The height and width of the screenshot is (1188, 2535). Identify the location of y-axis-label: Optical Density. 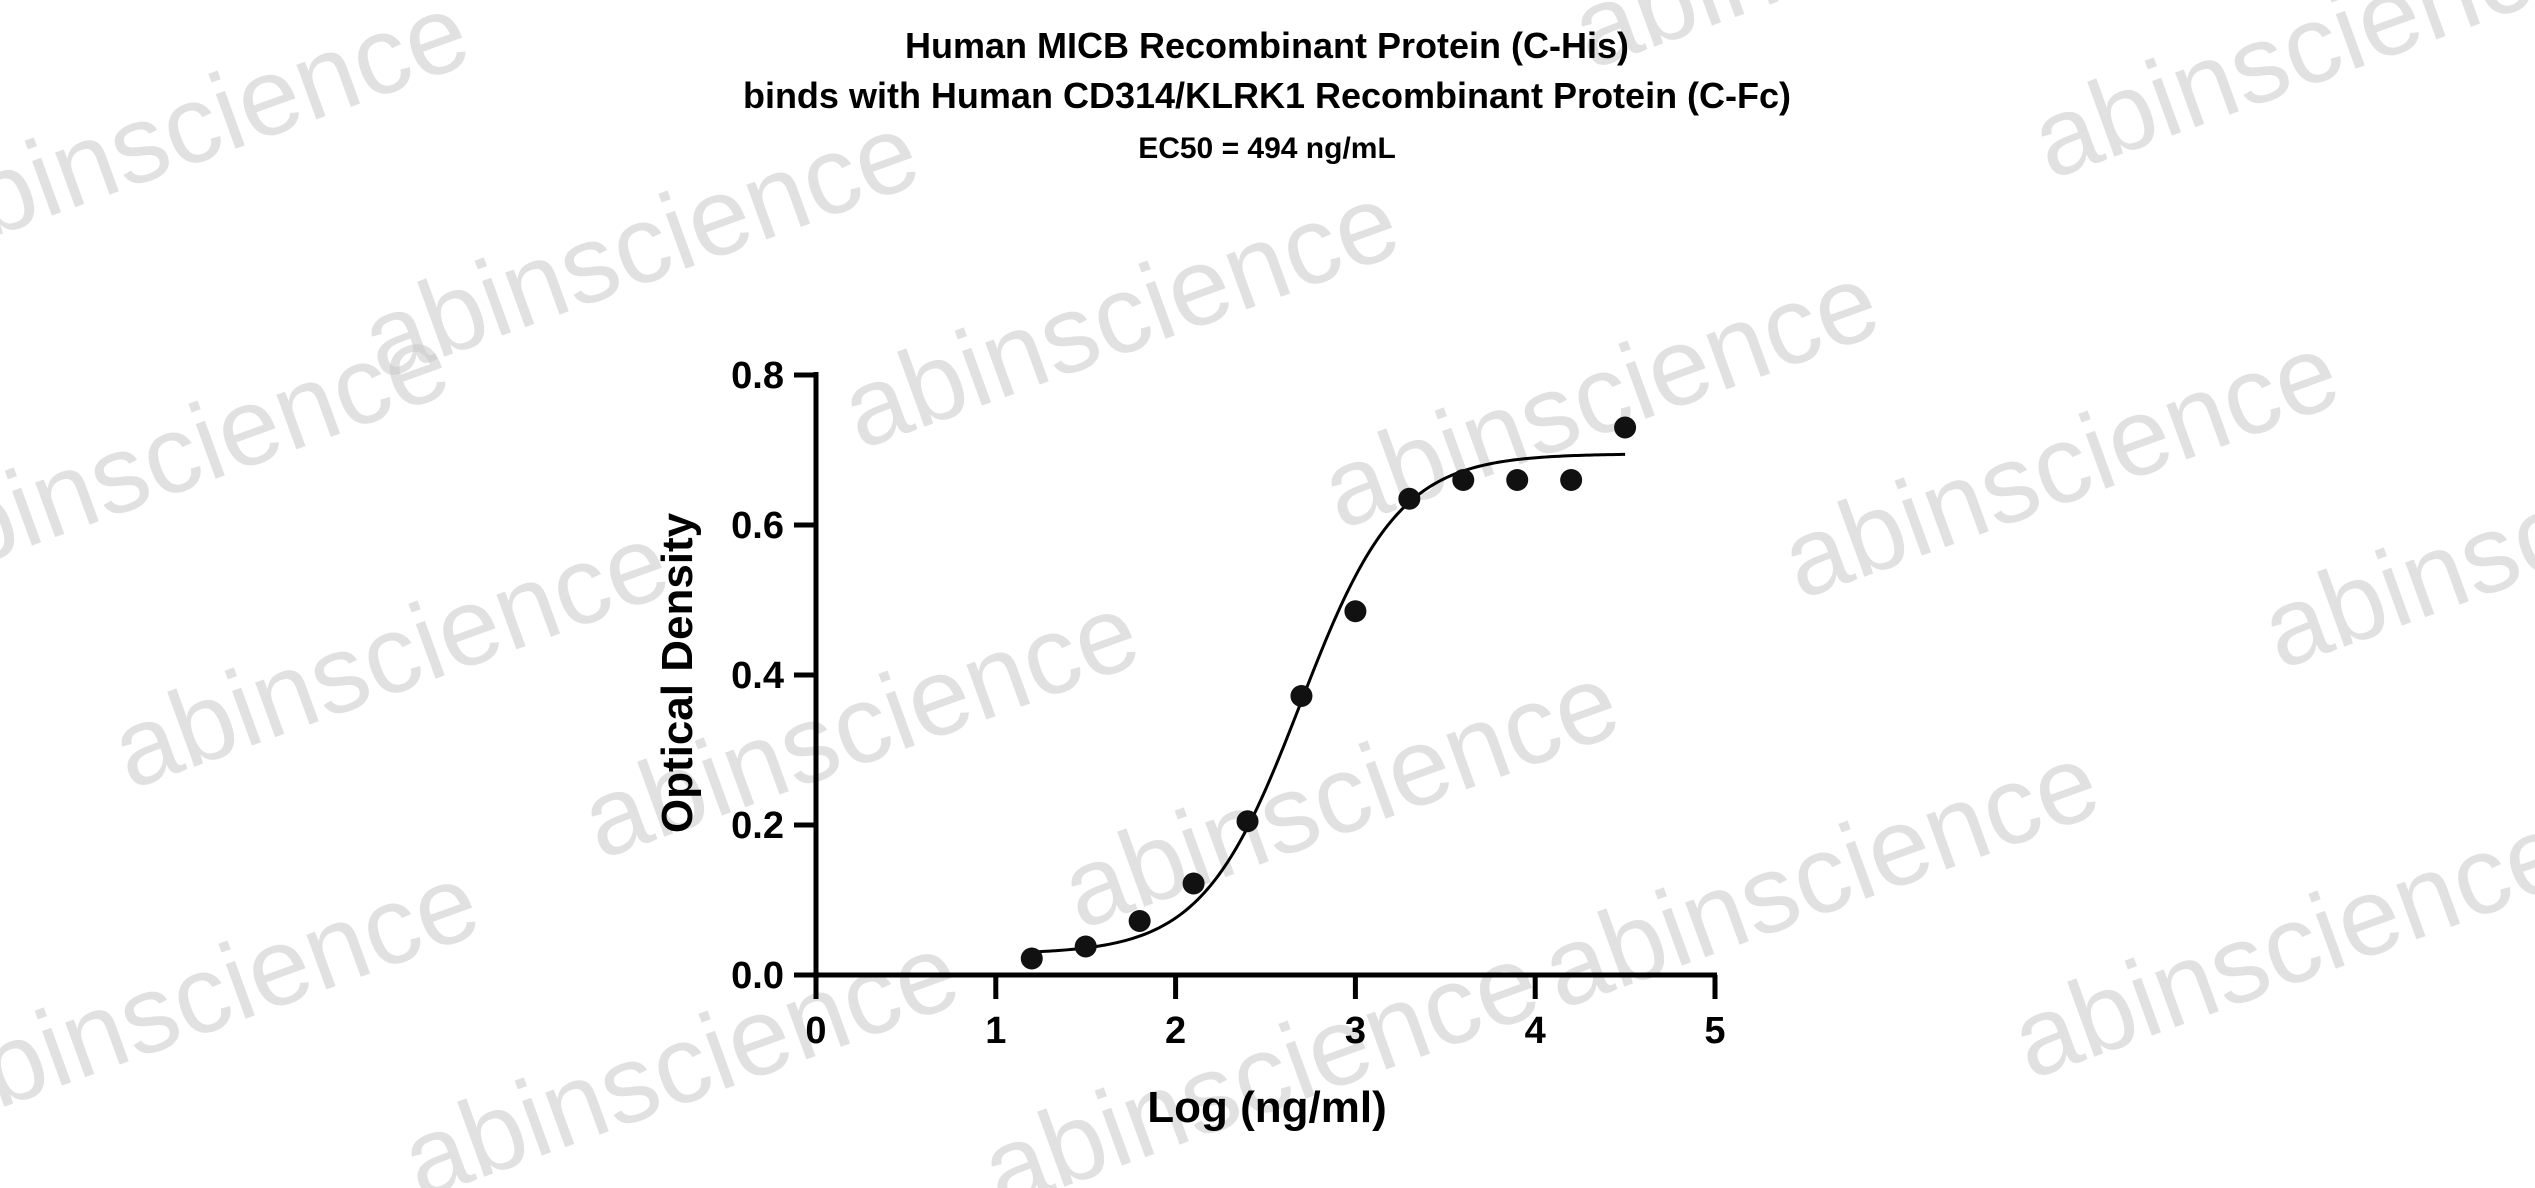
(677, 672).